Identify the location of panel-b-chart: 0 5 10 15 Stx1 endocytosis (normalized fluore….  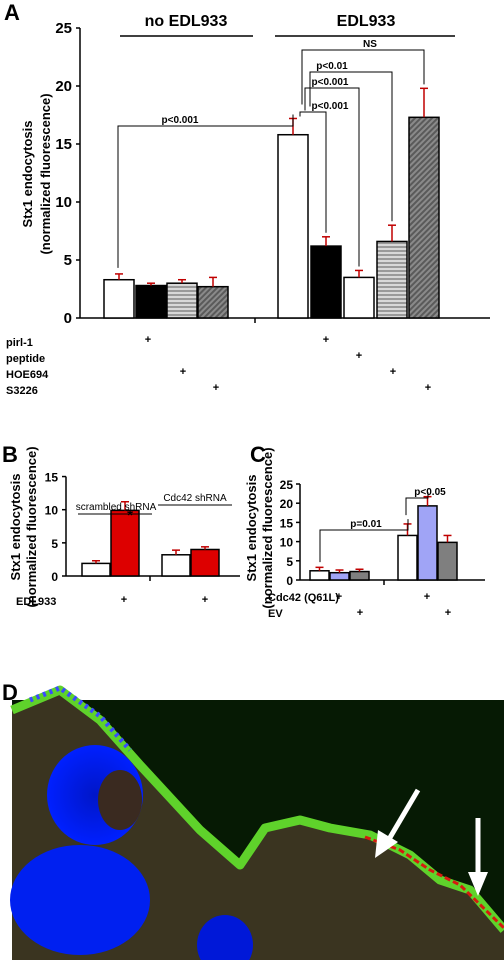
(124, 527).